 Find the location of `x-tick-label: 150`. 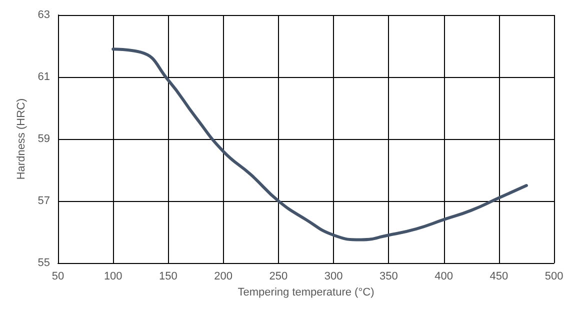

x-tick-label: 150 is located at coordinates (168, 276).